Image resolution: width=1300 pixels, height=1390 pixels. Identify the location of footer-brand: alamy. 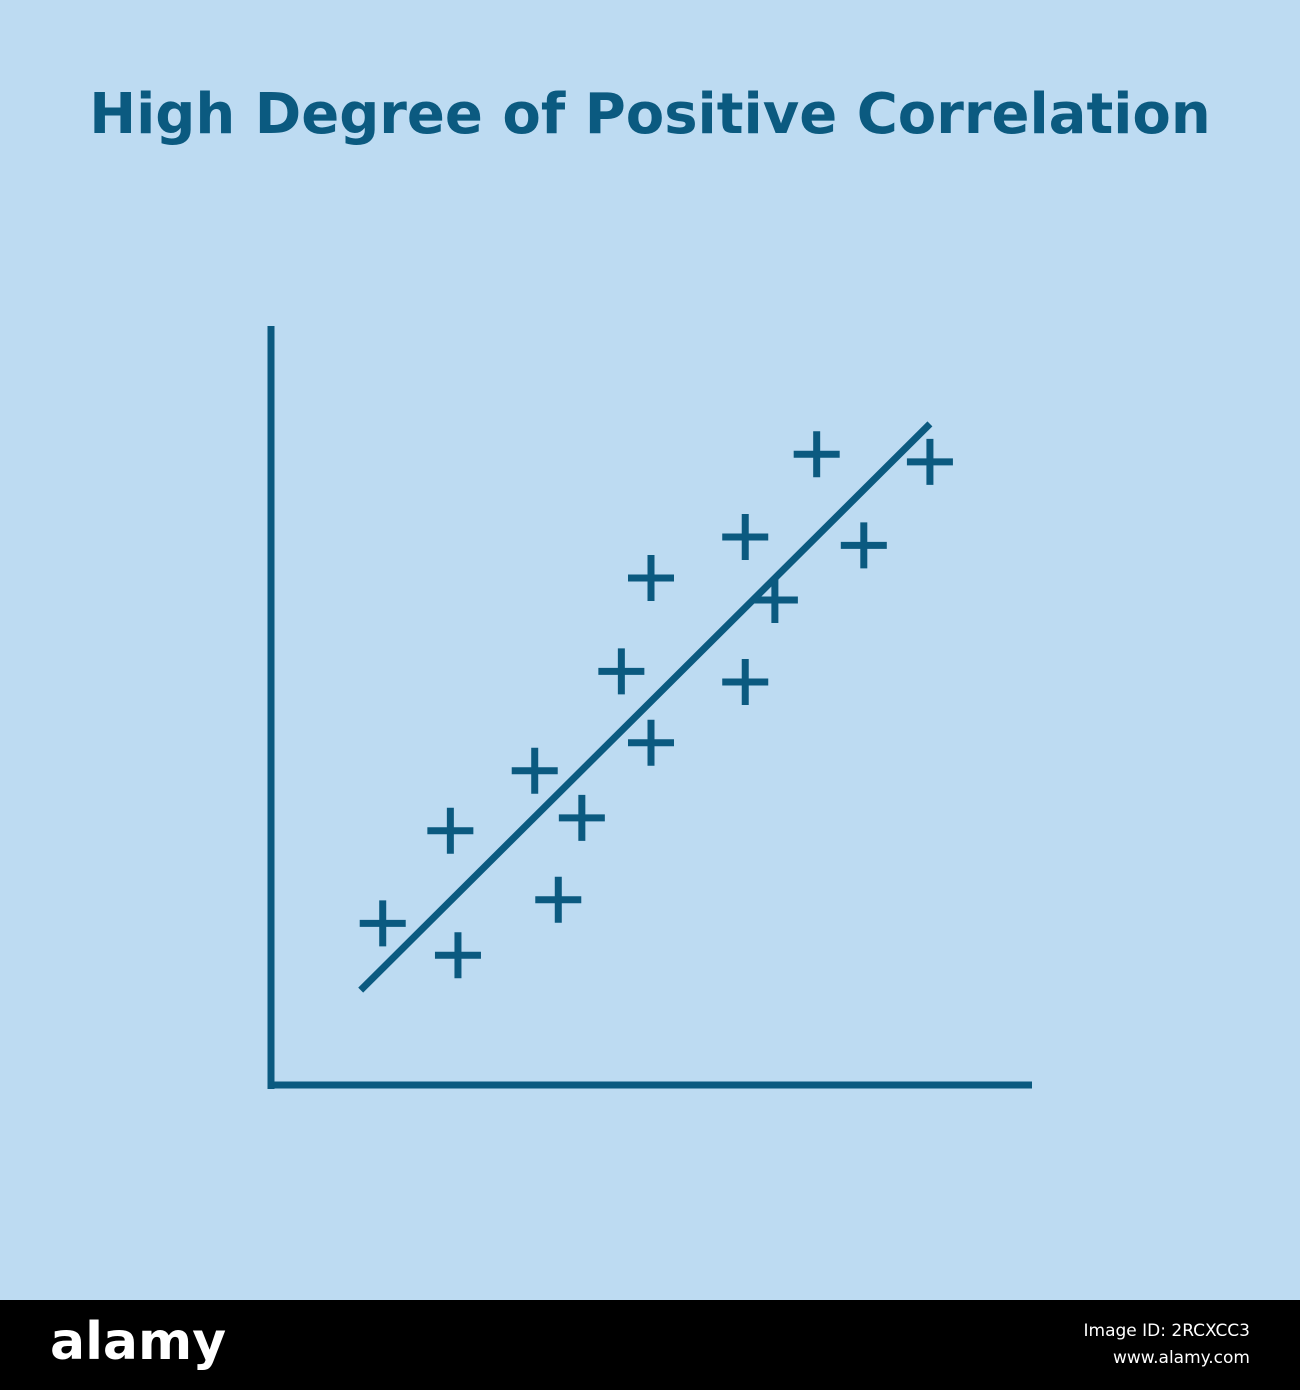
(138, 1342).